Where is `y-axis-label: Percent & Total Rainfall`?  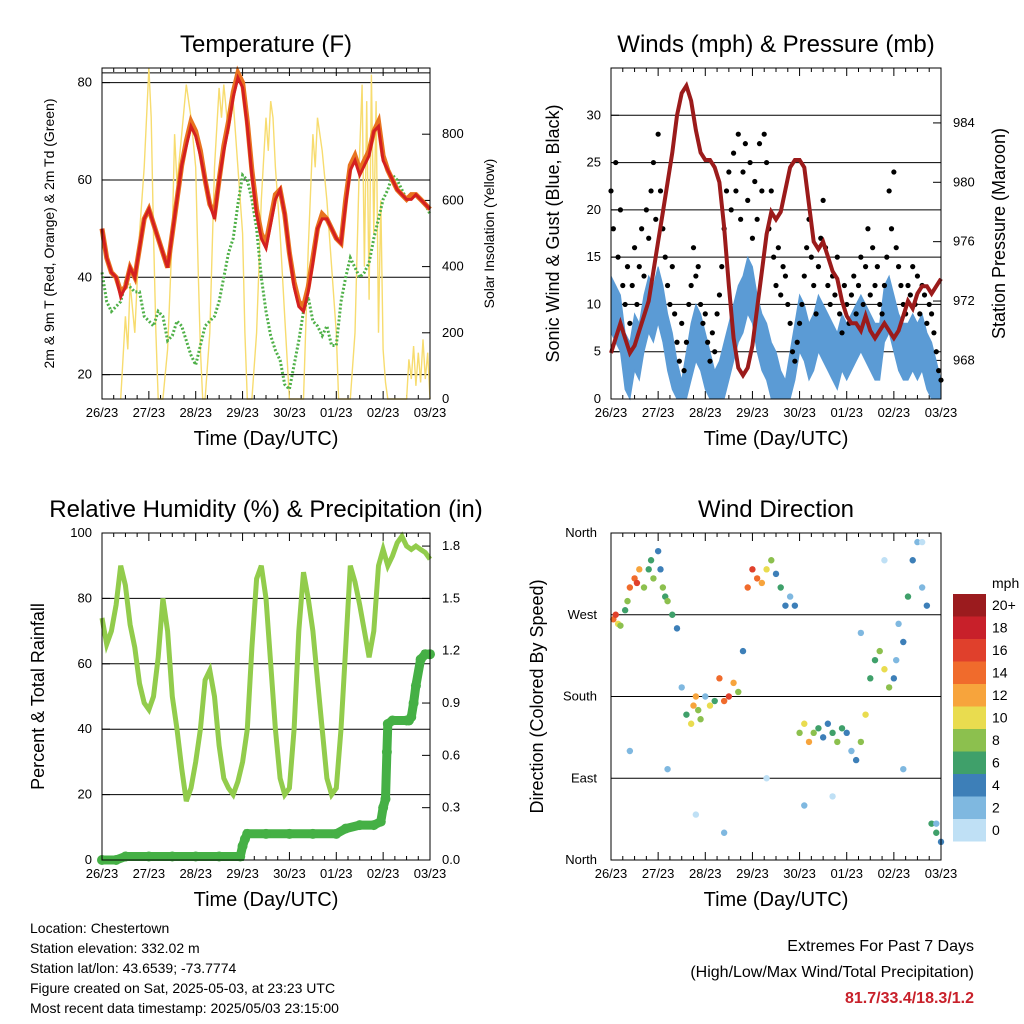
y-axis-label: Percent & Total Rainfall is located at coordinates (38, 696).